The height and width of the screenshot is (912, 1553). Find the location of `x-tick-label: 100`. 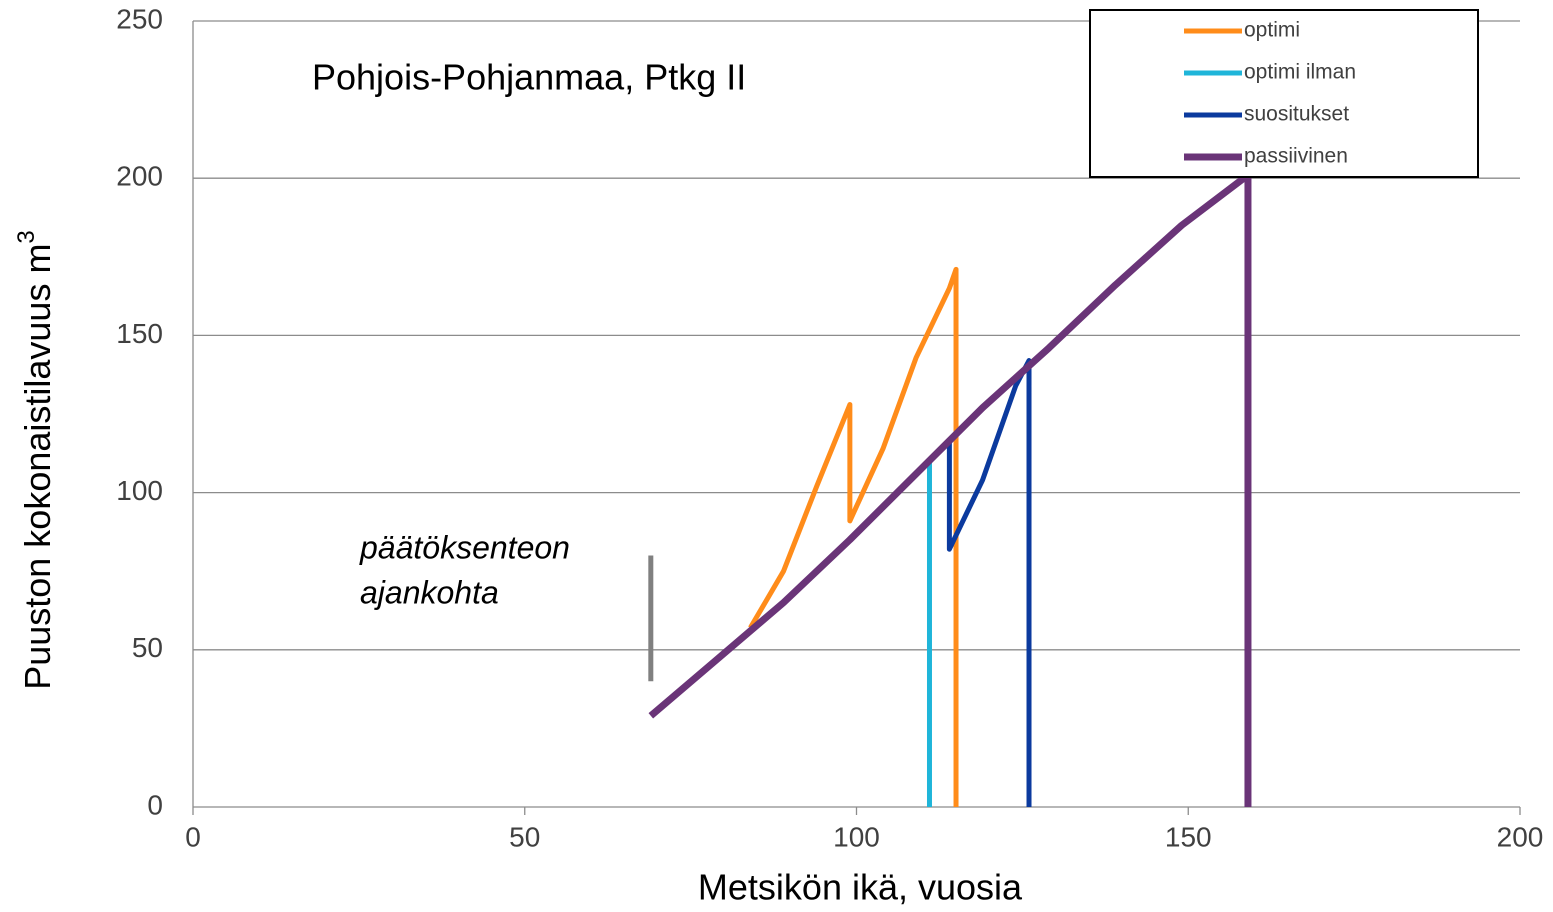

x-tick-label: 100 is located at coordinates (856, 836).